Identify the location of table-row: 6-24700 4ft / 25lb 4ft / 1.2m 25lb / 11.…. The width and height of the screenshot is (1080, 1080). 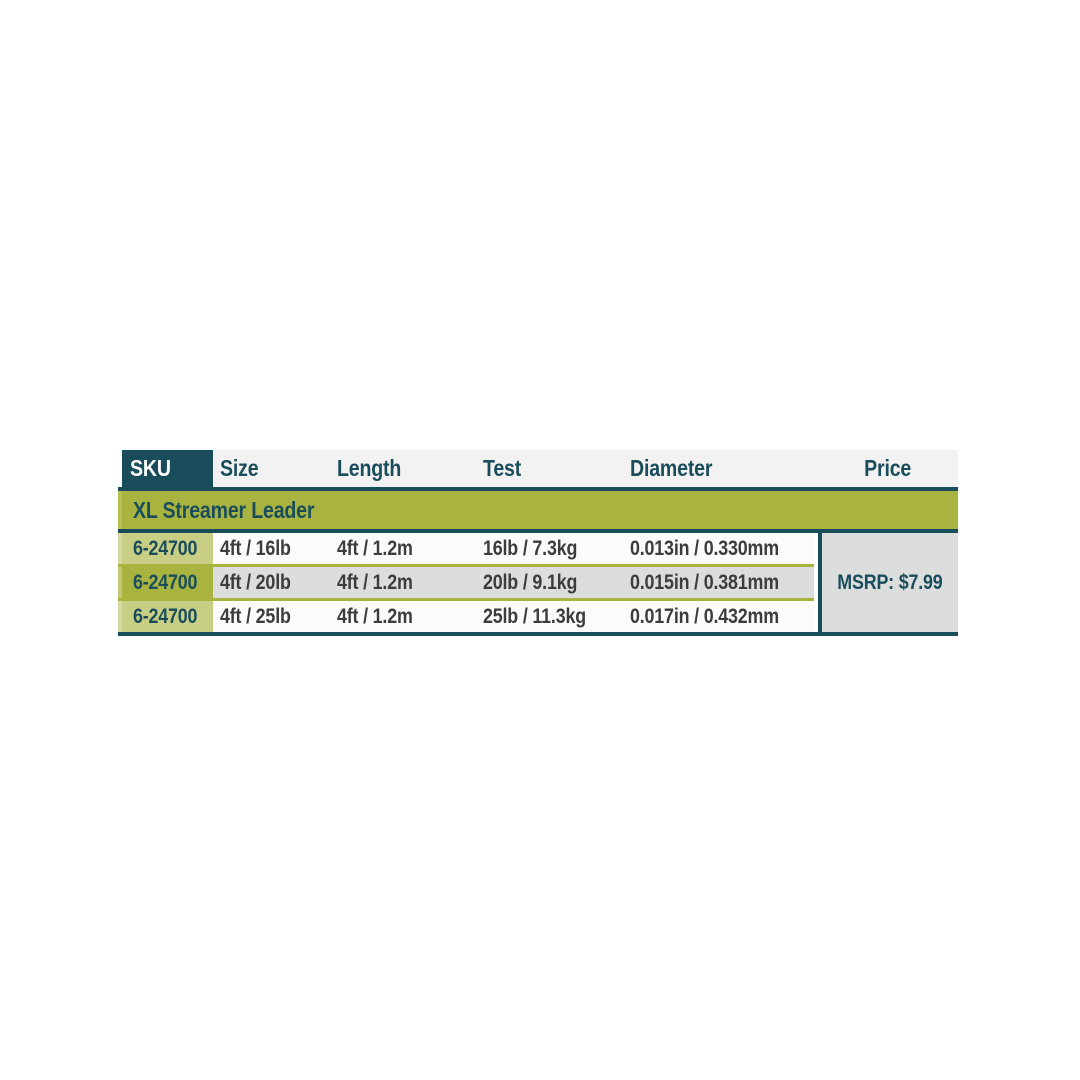
(466, 616).